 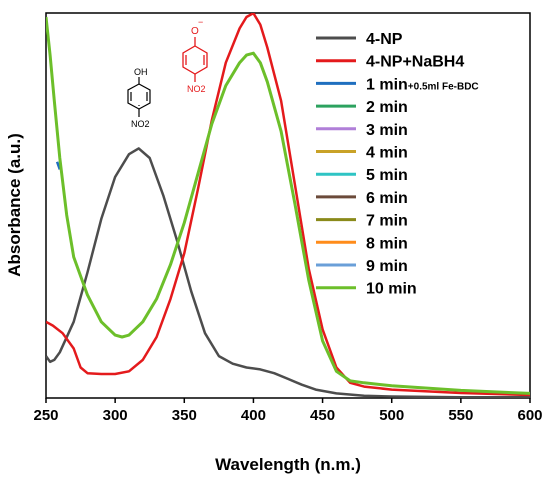 I want to click on legend-label-5: 4 min, so click(x=387, y=153).